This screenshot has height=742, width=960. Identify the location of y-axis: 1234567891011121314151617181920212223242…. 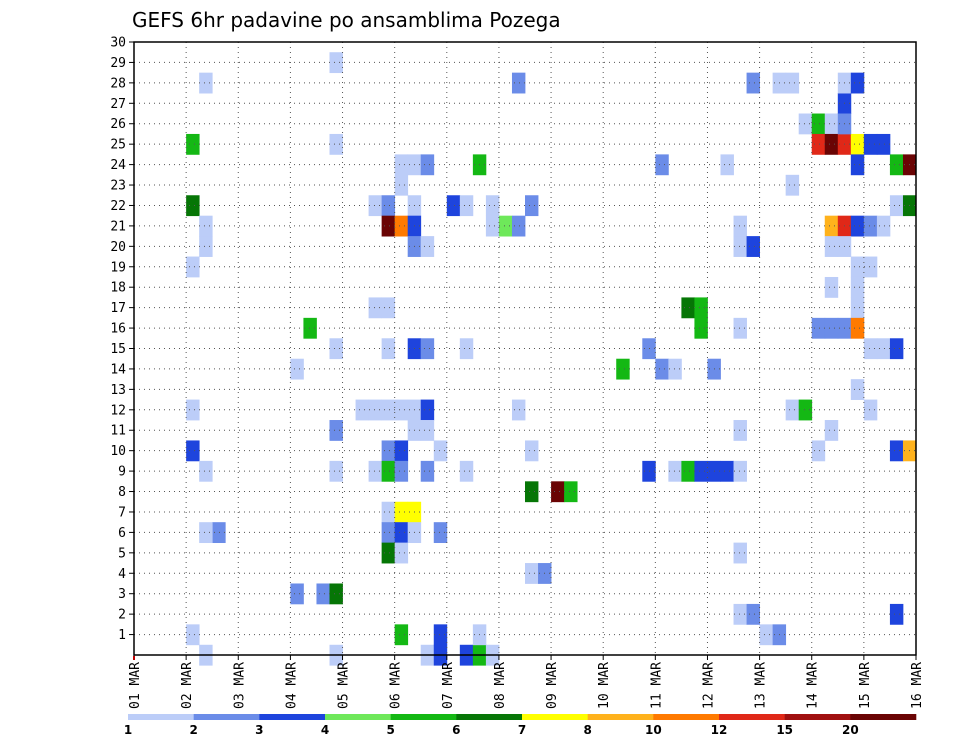
(122, 339).